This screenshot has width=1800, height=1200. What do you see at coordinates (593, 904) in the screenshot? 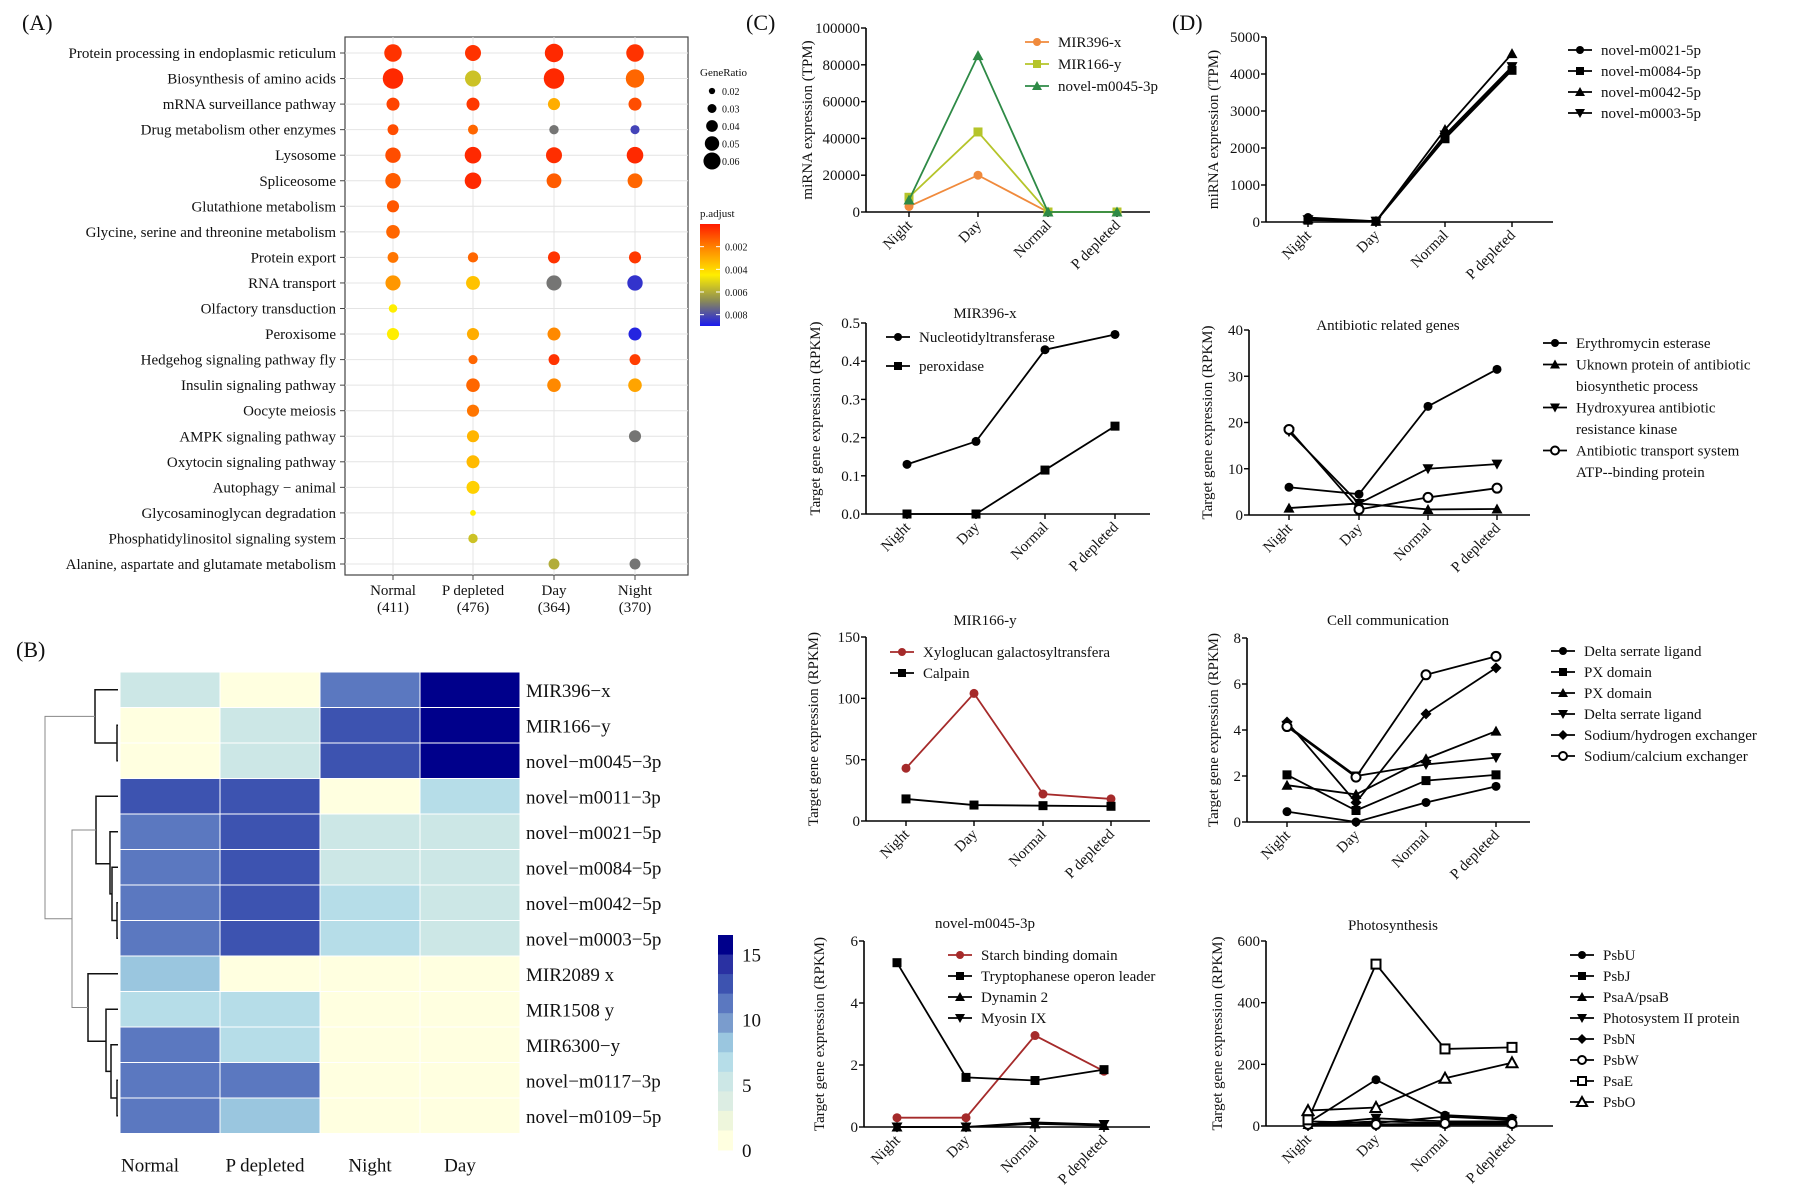
I see `heatmap-row-label: novel−m0042−5p` at bounding box center [593, 904].